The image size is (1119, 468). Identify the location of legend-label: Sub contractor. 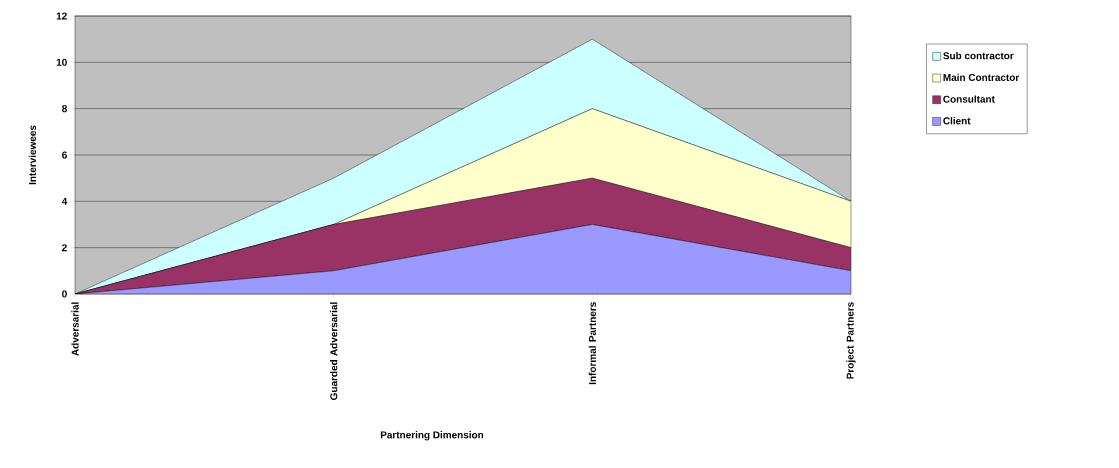
(978, 55).